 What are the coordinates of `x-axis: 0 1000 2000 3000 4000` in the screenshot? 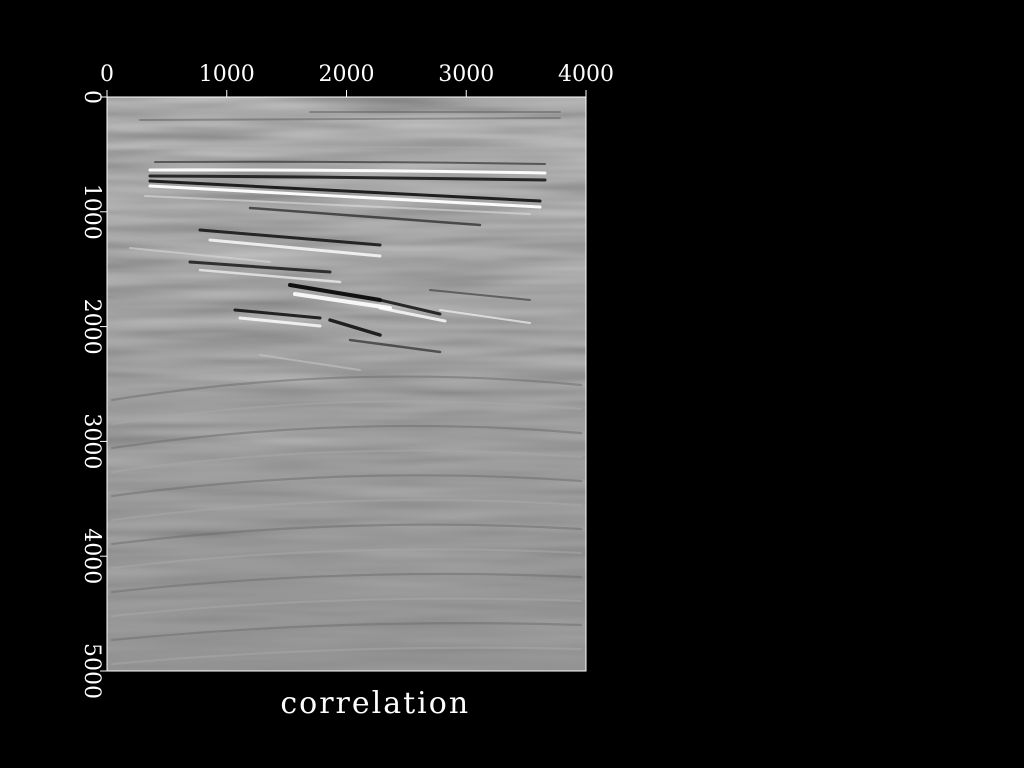 It's located at (357, 79).